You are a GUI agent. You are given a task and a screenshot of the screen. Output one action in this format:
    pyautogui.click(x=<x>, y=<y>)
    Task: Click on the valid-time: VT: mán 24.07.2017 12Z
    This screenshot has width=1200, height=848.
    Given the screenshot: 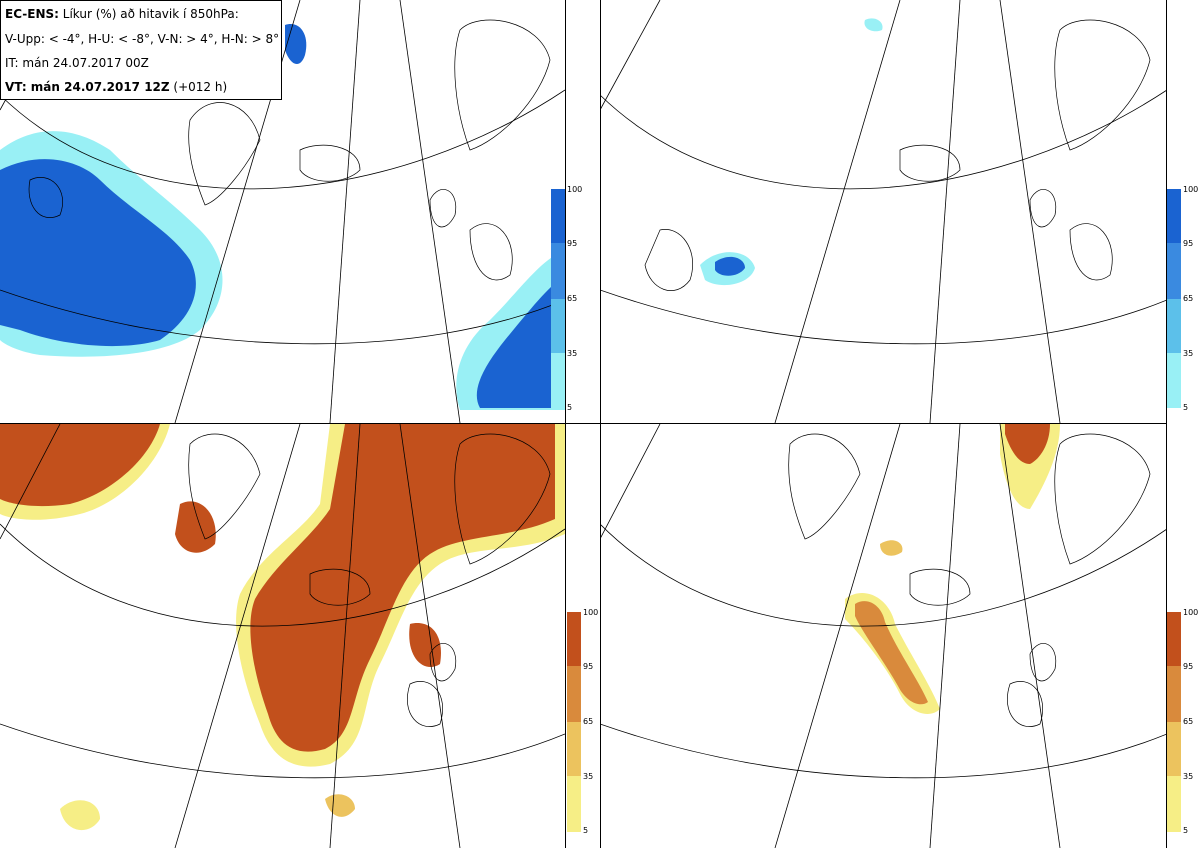 What is the action you would take?
    pyautogui.click(x=87, y=87)
    